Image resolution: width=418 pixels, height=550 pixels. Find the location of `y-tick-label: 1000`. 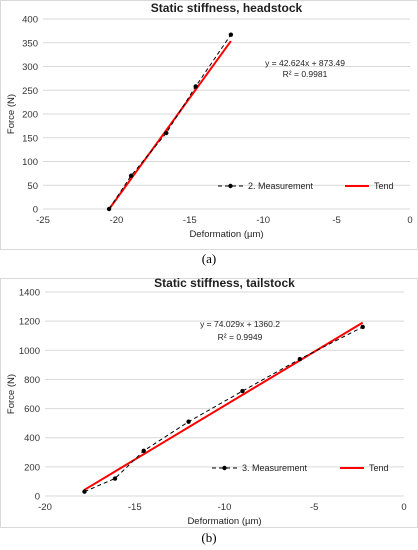

y-tick-label: 1000 is located at coordinates (29, 351).